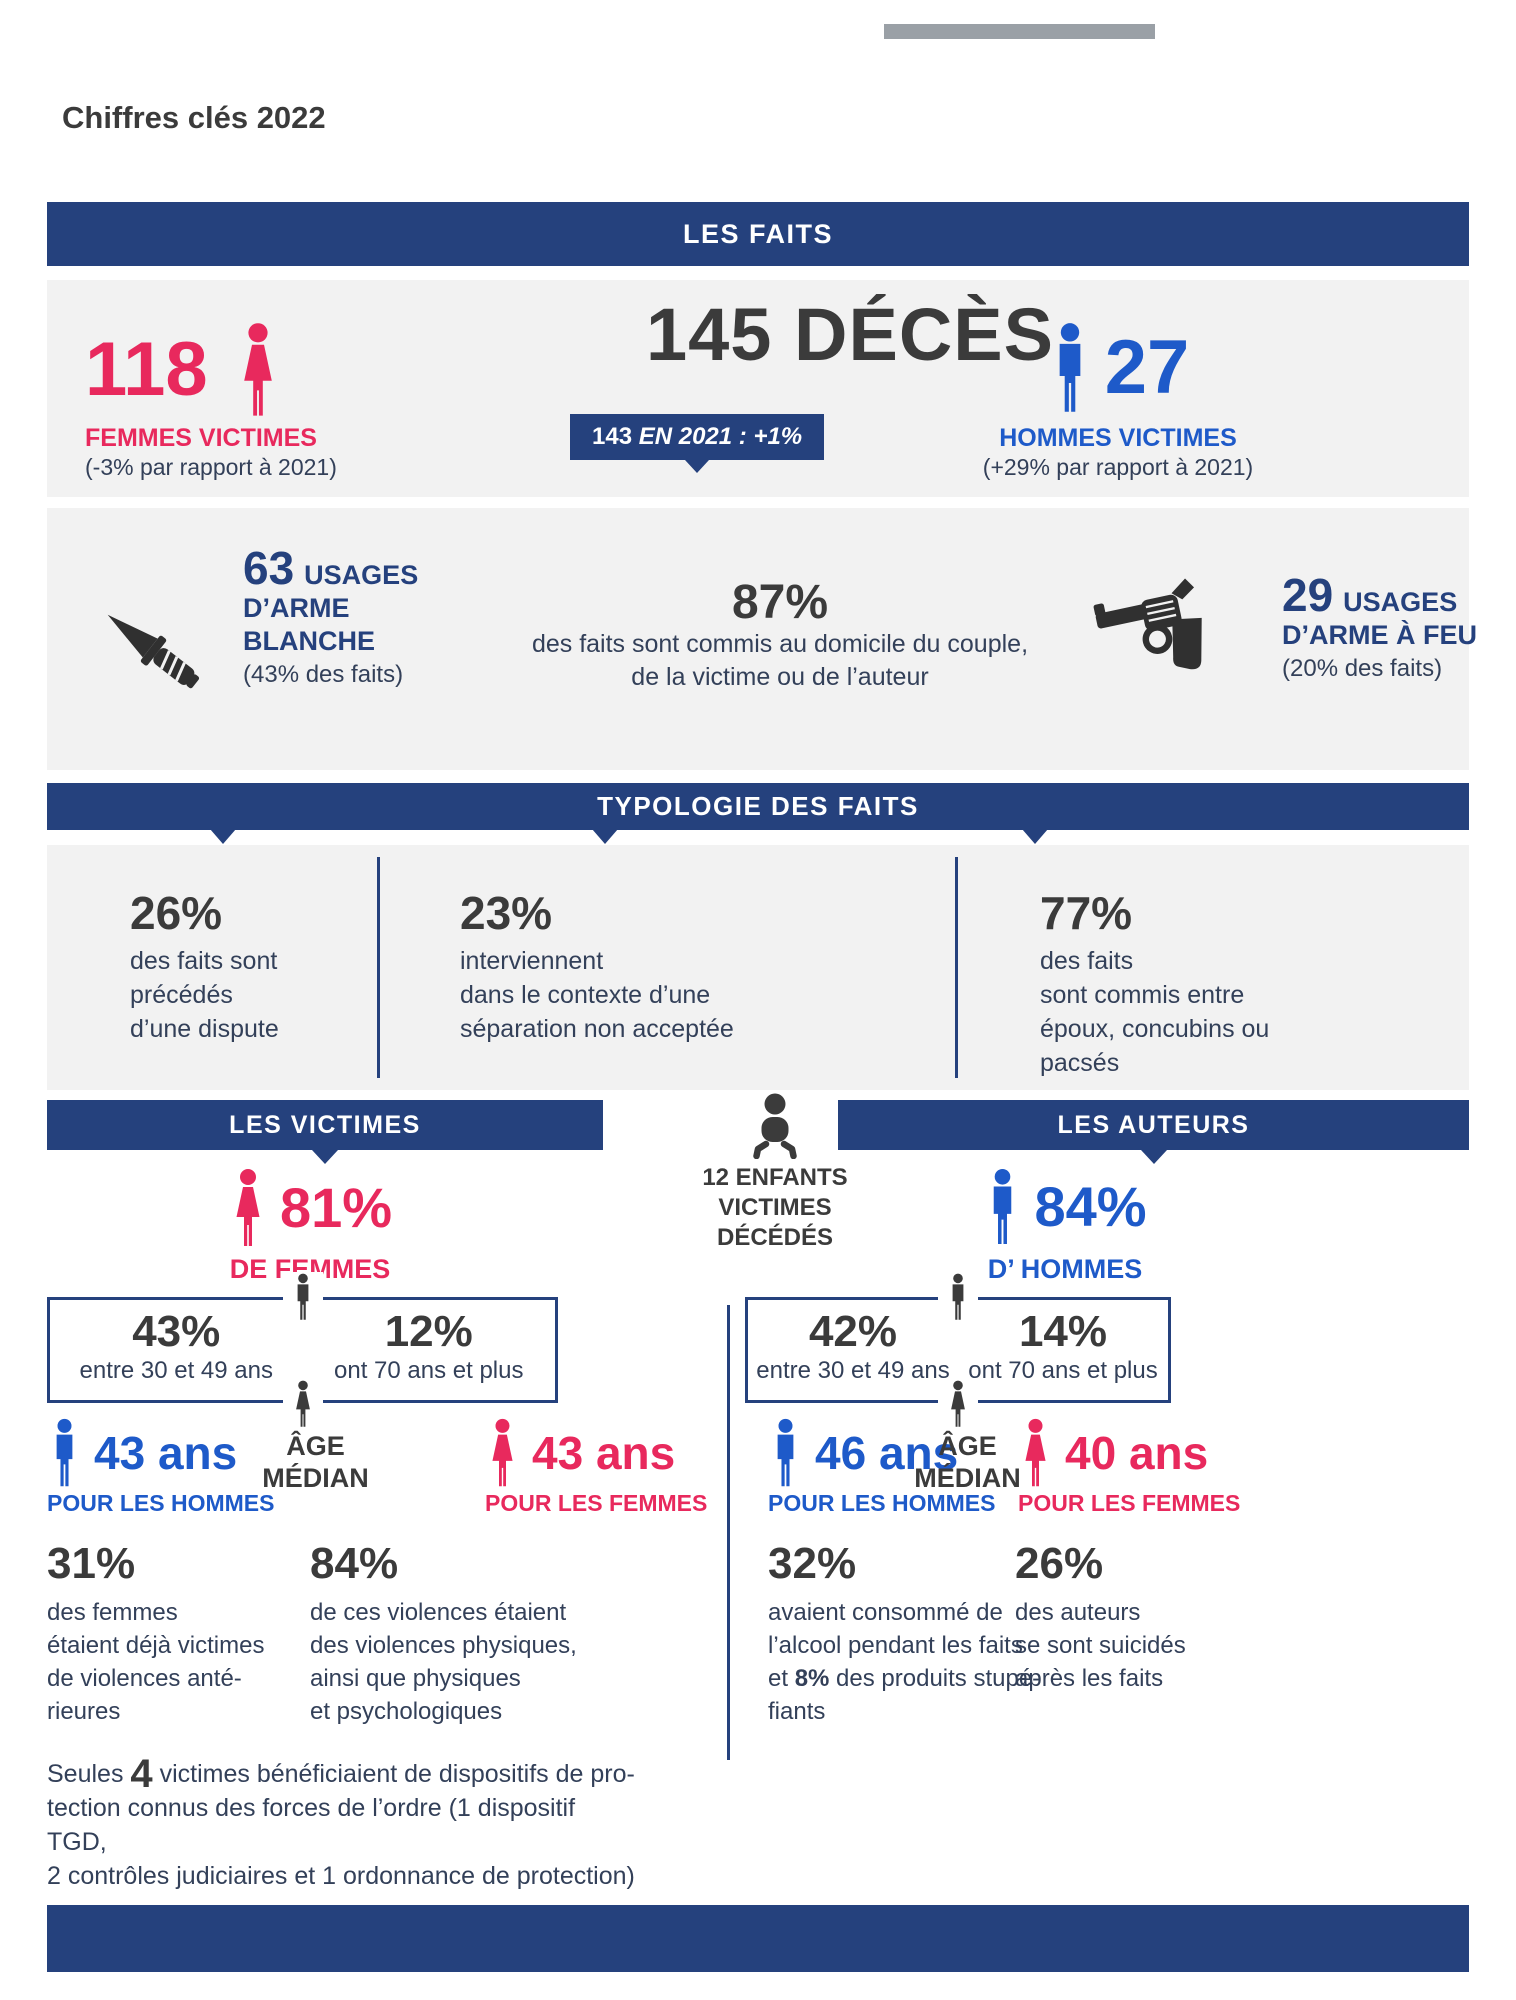 This screenshot has width=1516, height=2000. What do you see at coordinates (812, 1563) in the screenshot?
I see `stat-pct: 32%` at bounding box center [812, 1563].